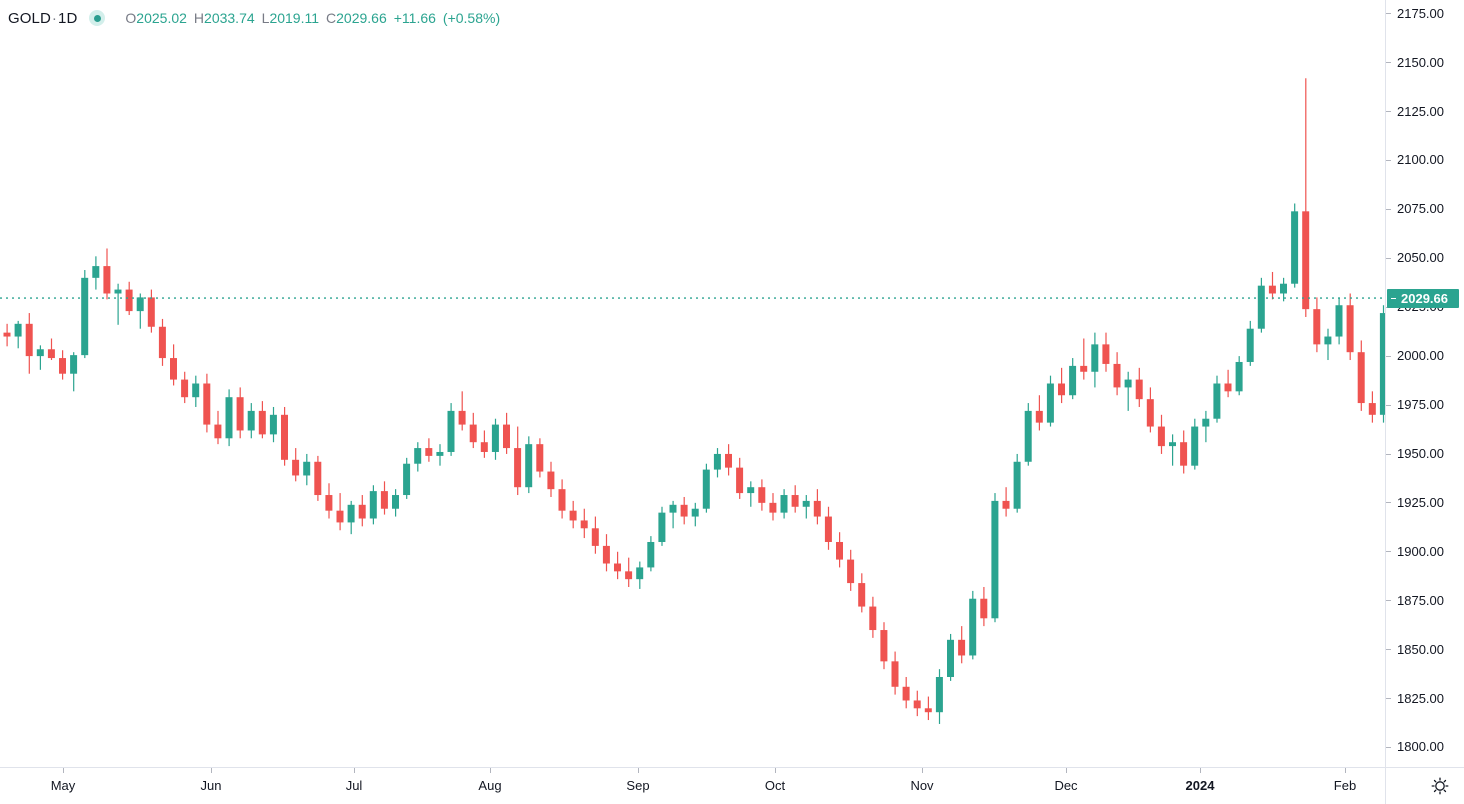  Describe the element at coordinates (1415, 454) in the screenshot. I see `price-tick-label: 1950.00` at that location.